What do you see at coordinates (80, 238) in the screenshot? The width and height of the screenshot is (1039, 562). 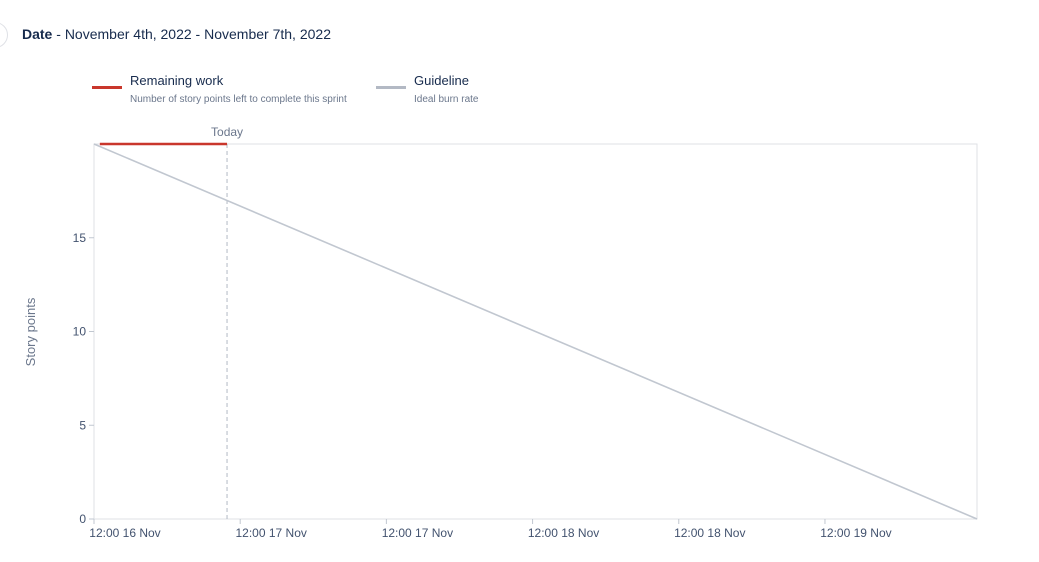 I see `y-tick-label: 15` at bounding box center [80, 238].